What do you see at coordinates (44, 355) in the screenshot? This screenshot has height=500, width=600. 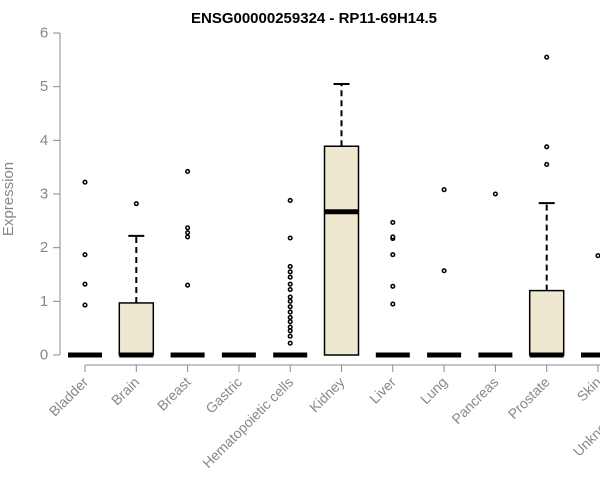 I see `y-tick-label: 0` at bounding box center [44, 355].